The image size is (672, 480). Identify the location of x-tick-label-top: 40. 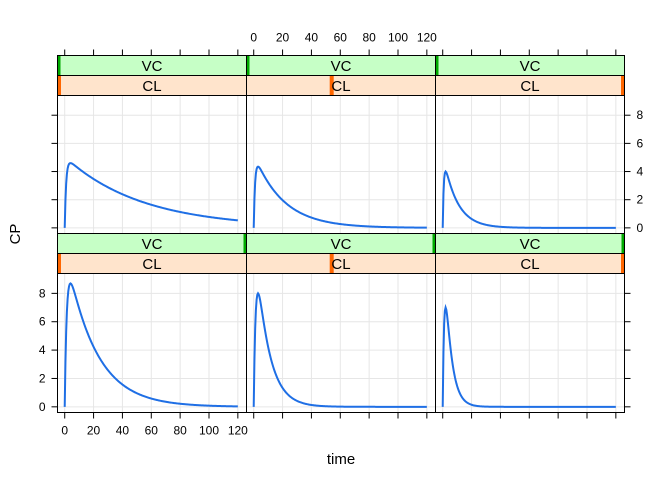
(312, 38).